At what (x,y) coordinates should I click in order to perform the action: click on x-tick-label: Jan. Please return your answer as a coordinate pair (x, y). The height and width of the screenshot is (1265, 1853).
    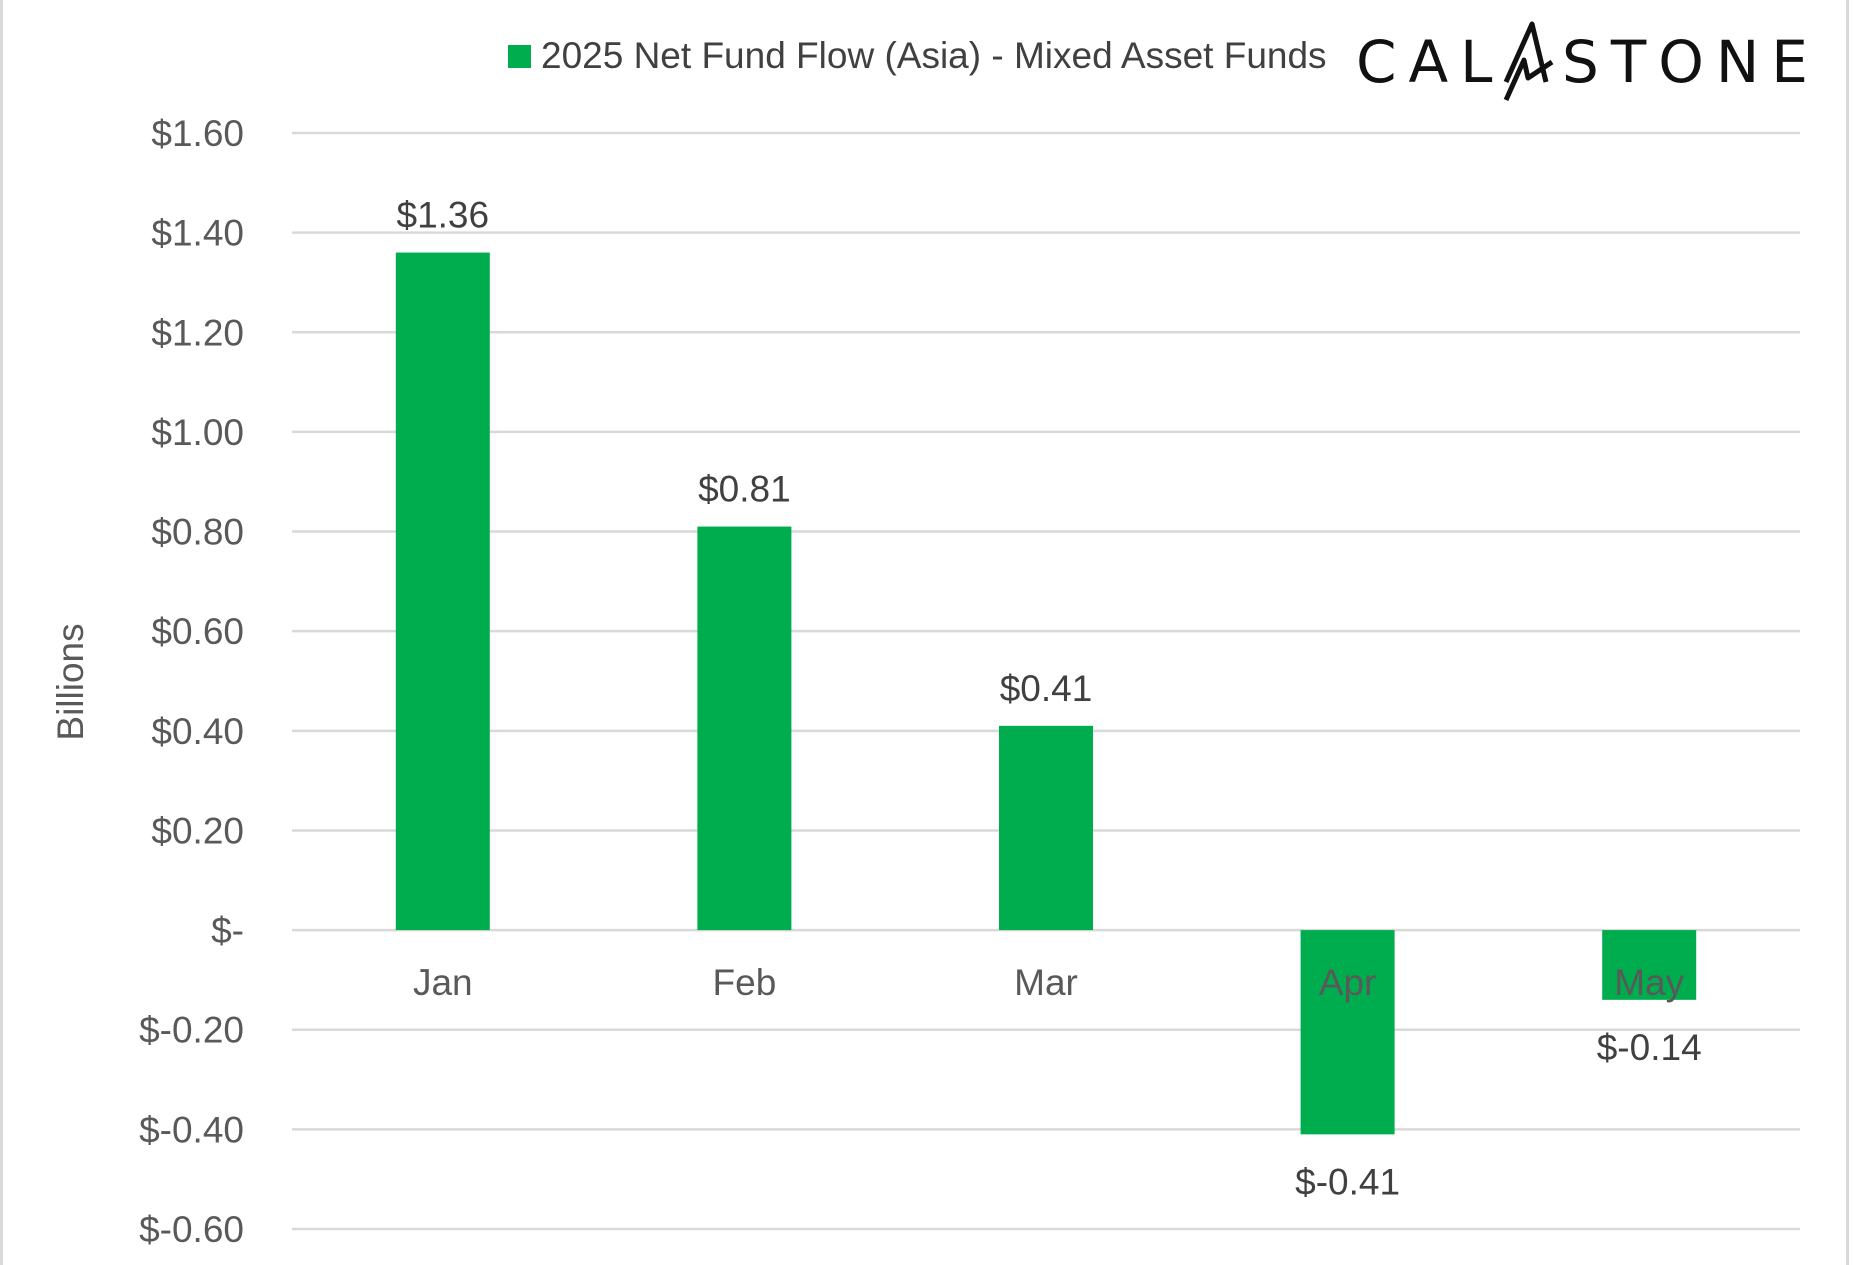
    Looking at the image, I should click on (443, 982).